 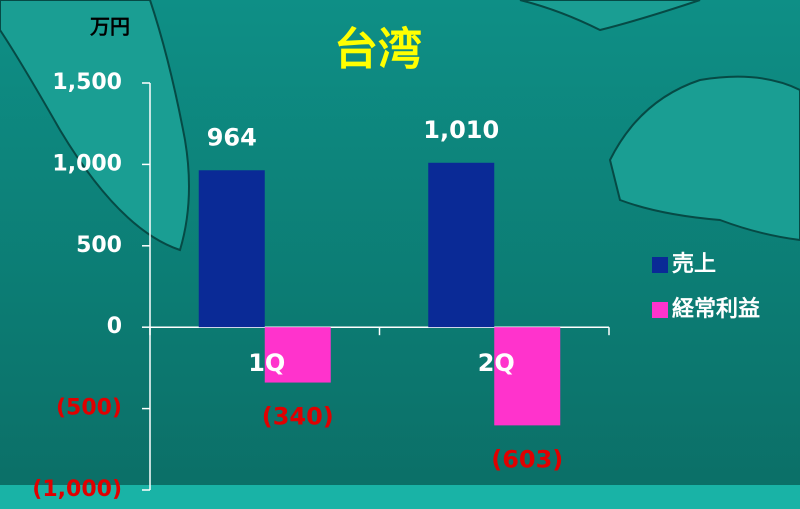 What do you see at coordinates (694, 264) in the screenshot?
I see `legend-label: 売上` at bounding box center [694, 264].